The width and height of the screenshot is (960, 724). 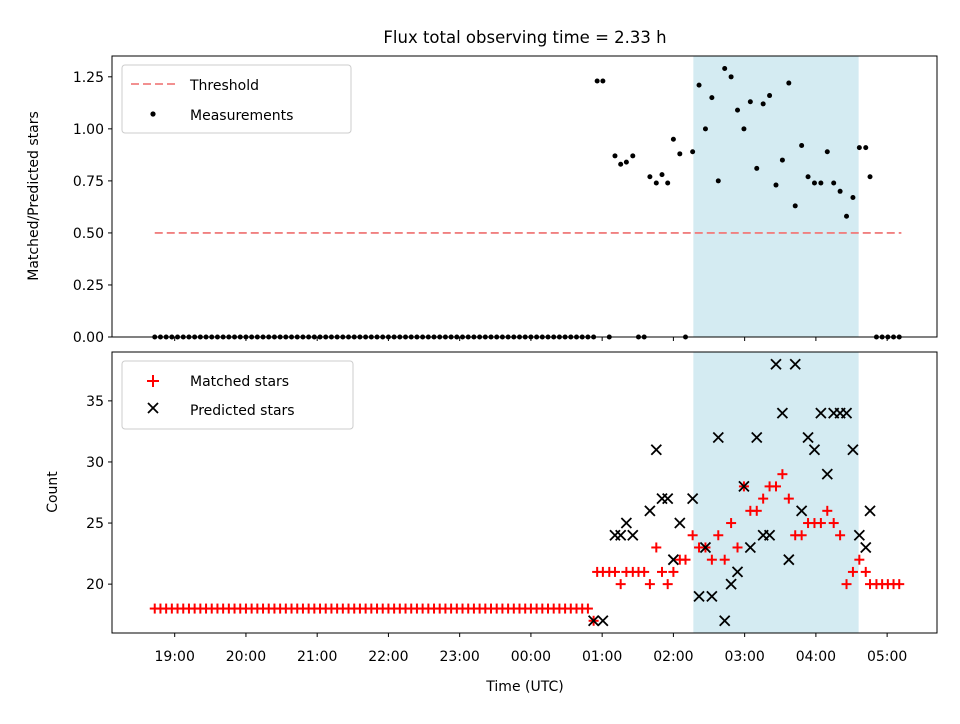 I want to click on top-legend-box, so click(x=236, y=99).